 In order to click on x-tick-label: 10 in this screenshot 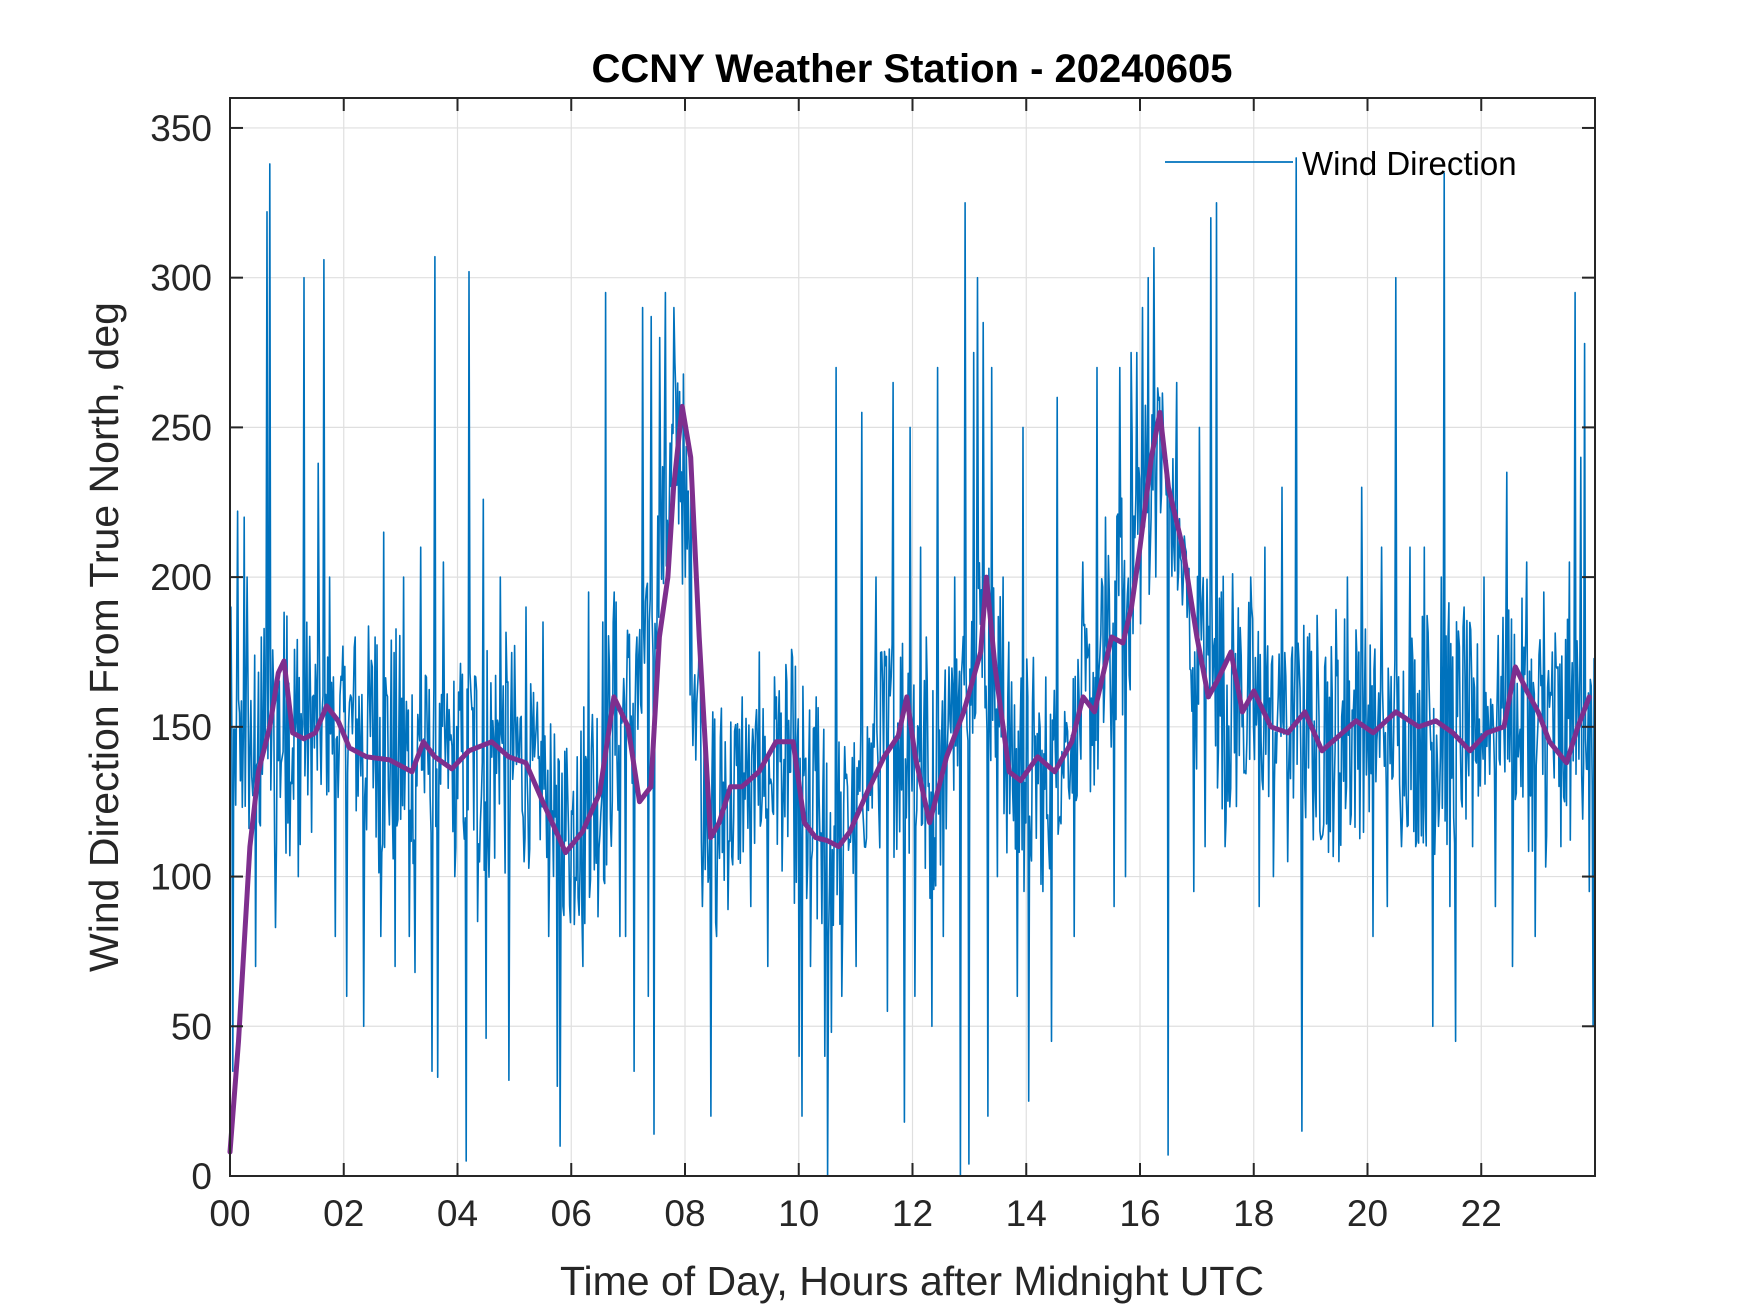, I will do `click(798, 1213)`.